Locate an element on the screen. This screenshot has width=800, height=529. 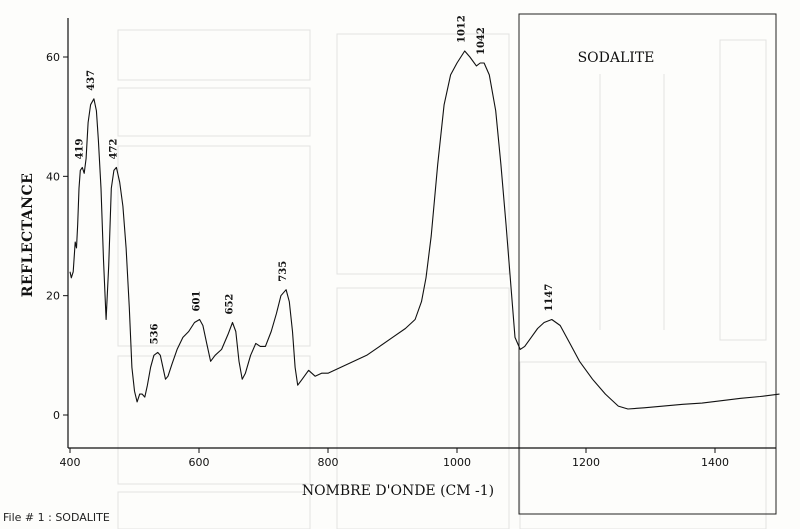
x-tick-label: 400 is located at coordinates (70, 462).